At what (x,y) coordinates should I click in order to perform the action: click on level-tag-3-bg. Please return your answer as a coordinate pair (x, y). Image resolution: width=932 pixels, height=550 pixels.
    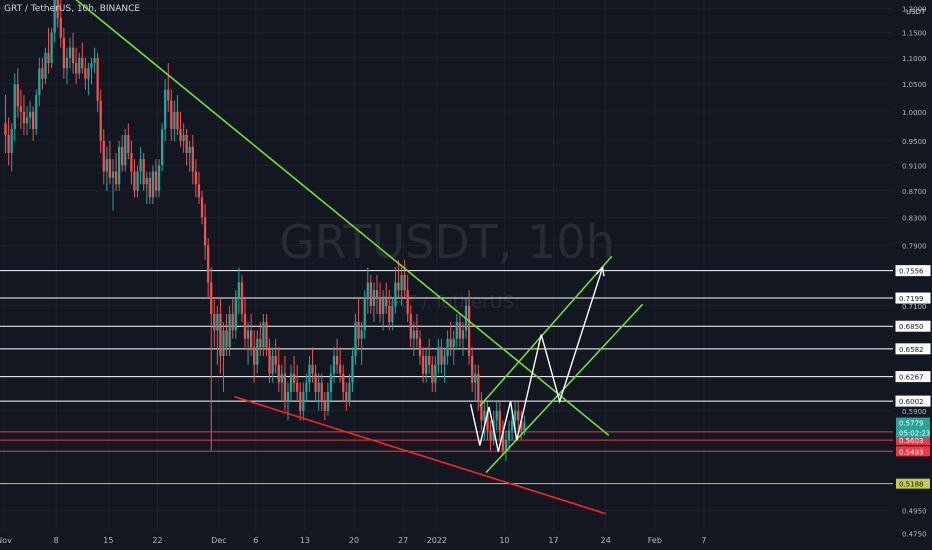
    Looking at the image, I should click on (913, 349).